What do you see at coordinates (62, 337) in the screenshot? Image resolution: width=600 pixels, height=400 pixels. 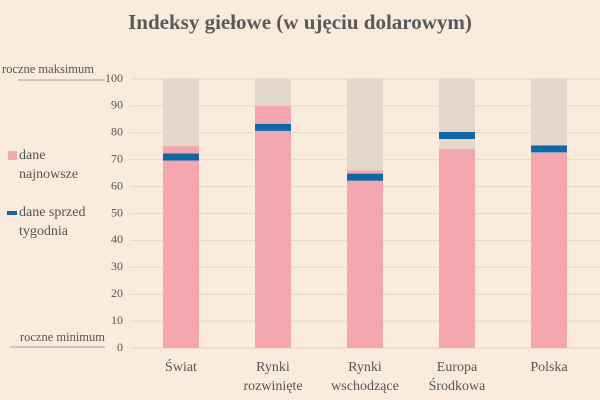 I see `annotation-min: roczne minimum` at bounding box center [62, 337].